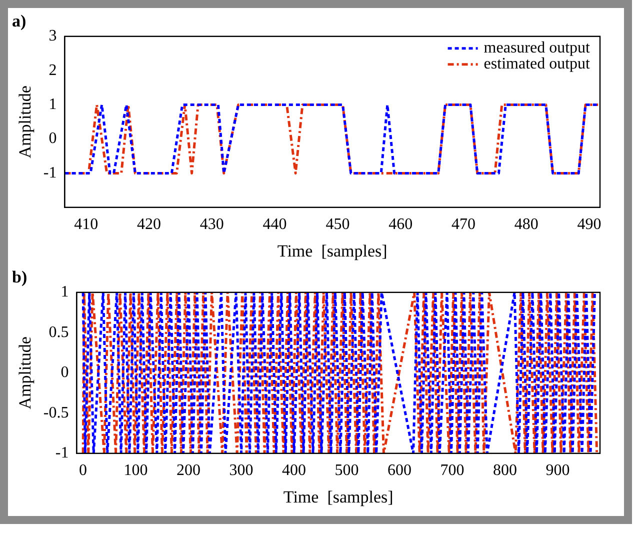  Describe the element at coordinates (346, 471) in the screenshot. I see `x-tick-label: 500` at that location.